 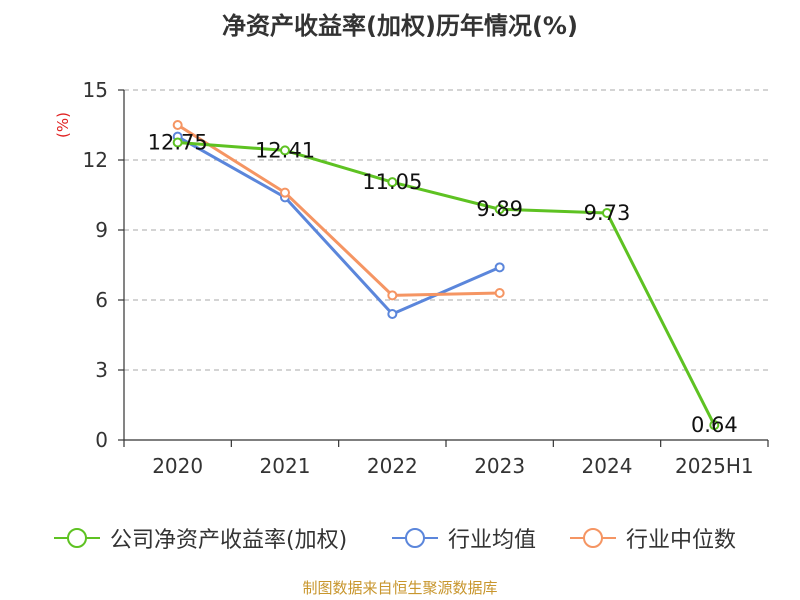 I want to click on y-tick-label: 3, so click(x=101, y=370).